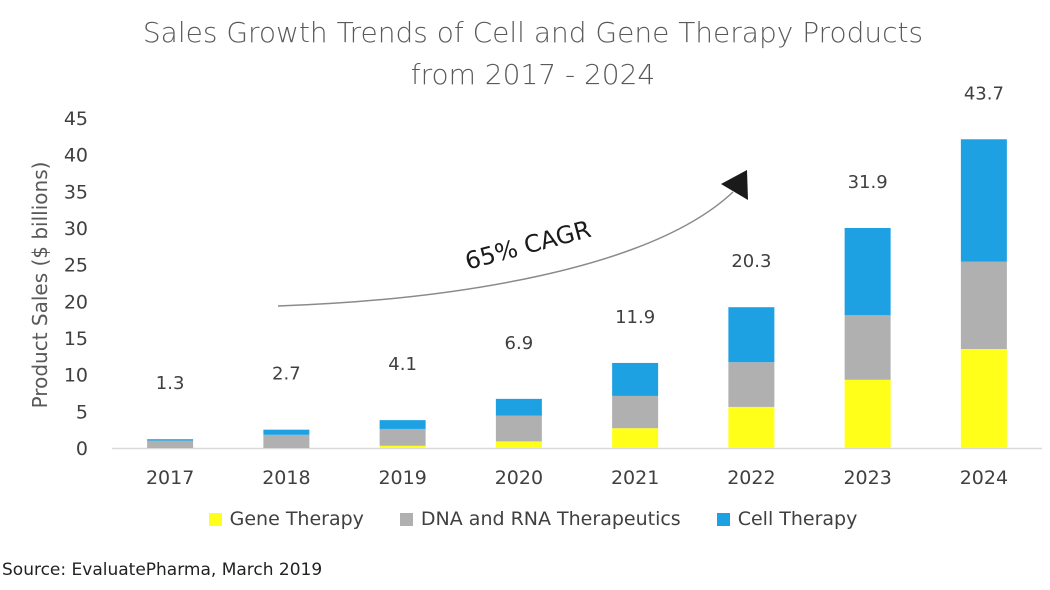 The height and width of the screenshot is (590, 1050). What do you see at coordinates (550, 519) in the screenshot?
I see `legend-label: DNA and RNA Therapeutics` at bounding box center [550, 519].